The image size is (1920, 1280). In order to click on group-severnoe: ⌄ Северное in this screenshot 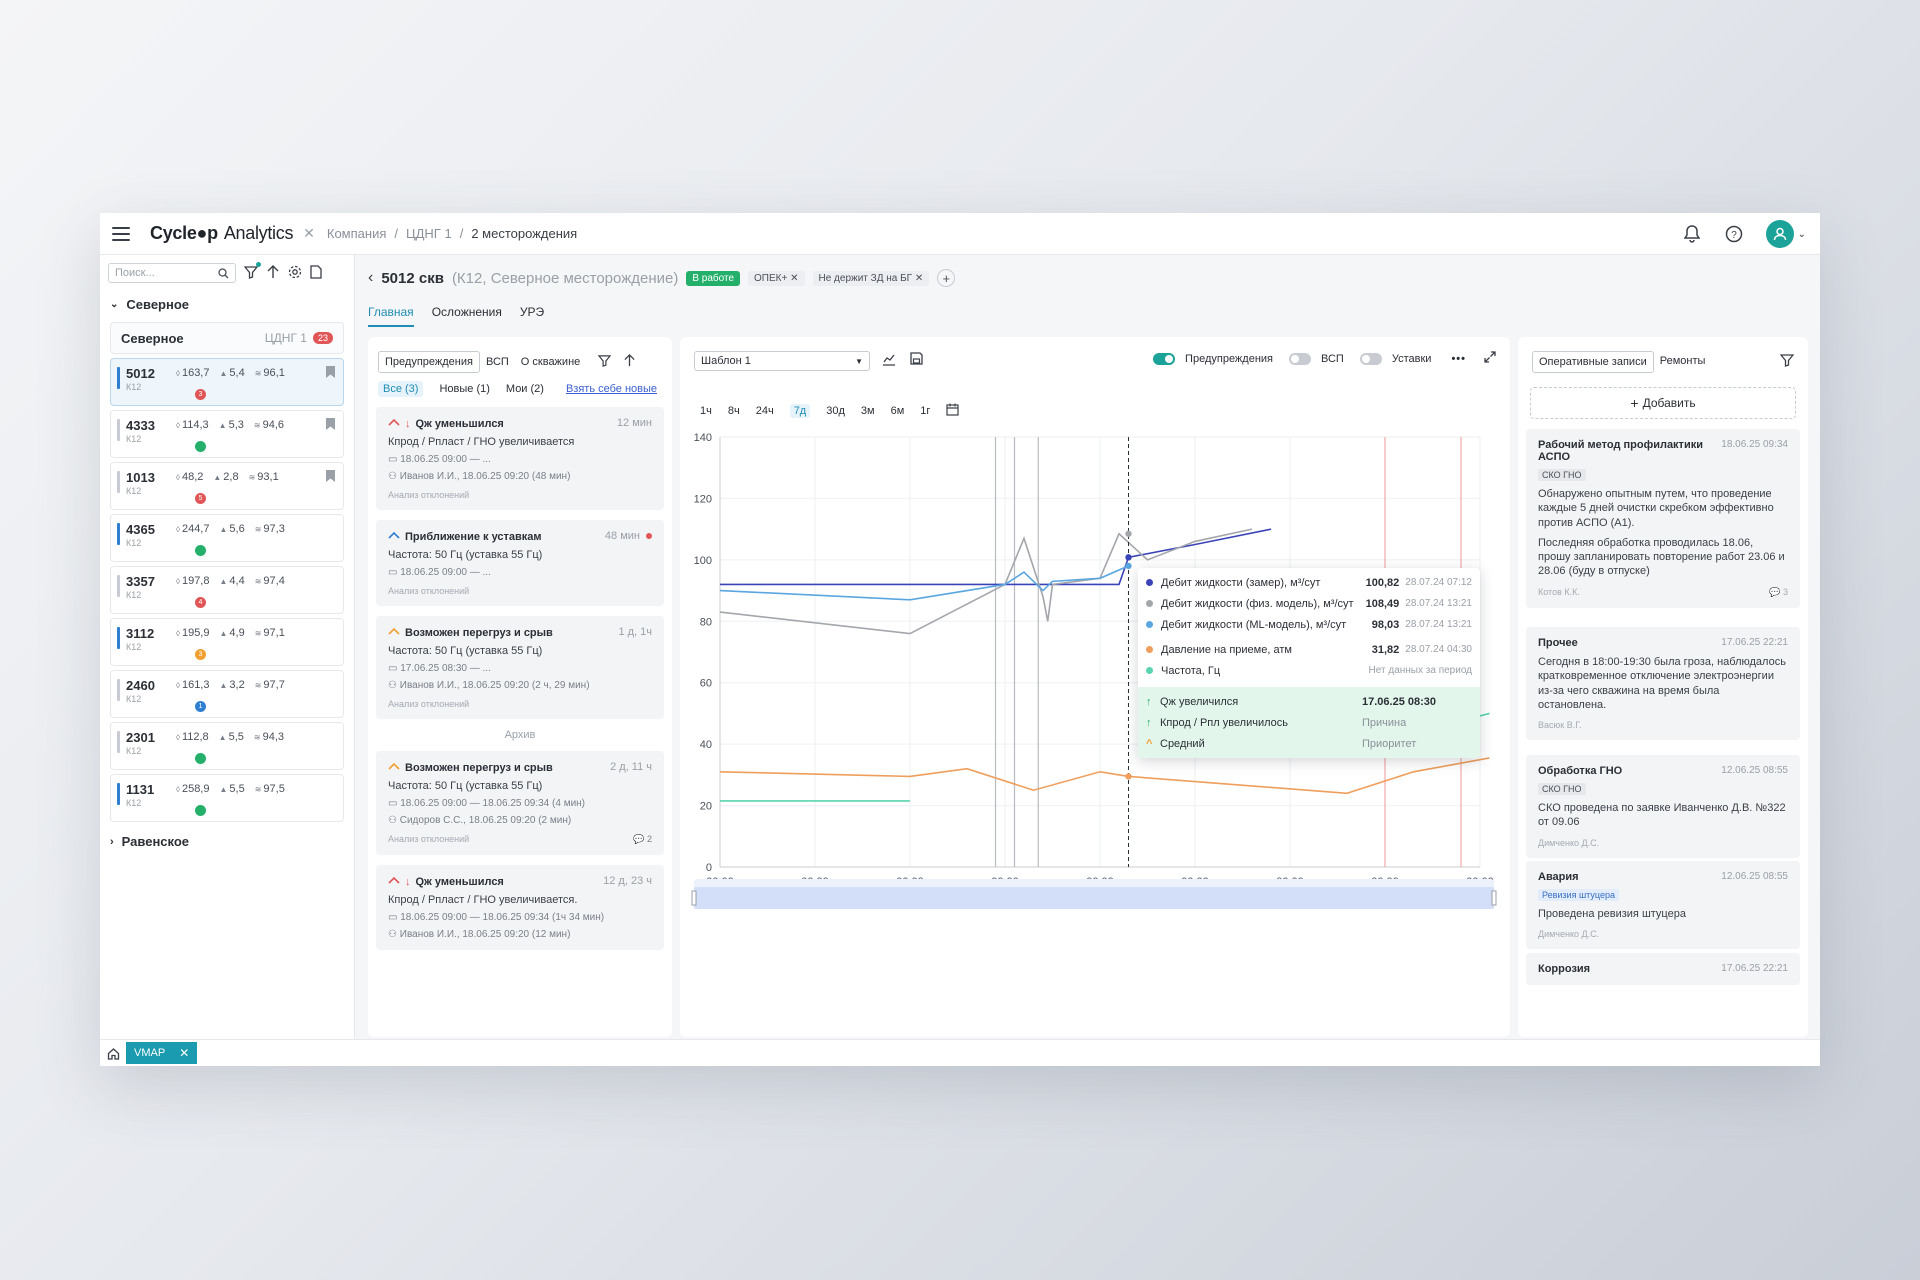, I will do `click(150, 304)`.